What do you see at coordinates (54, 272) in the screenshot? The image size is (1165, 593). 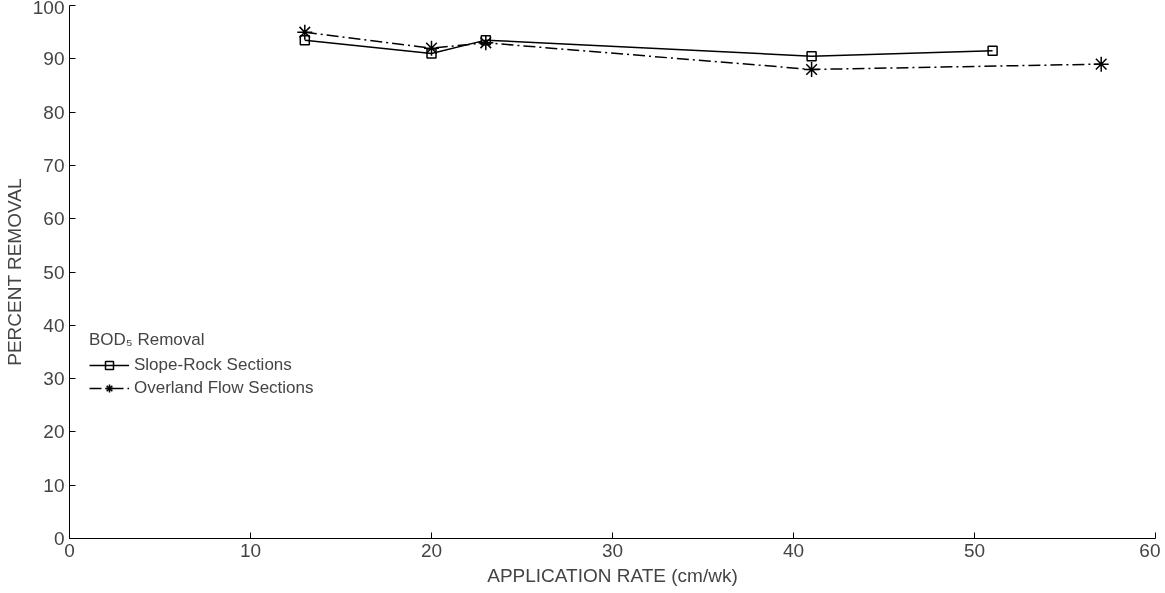 I see `y-tick-label: 50` at bounding box center [54, 272].